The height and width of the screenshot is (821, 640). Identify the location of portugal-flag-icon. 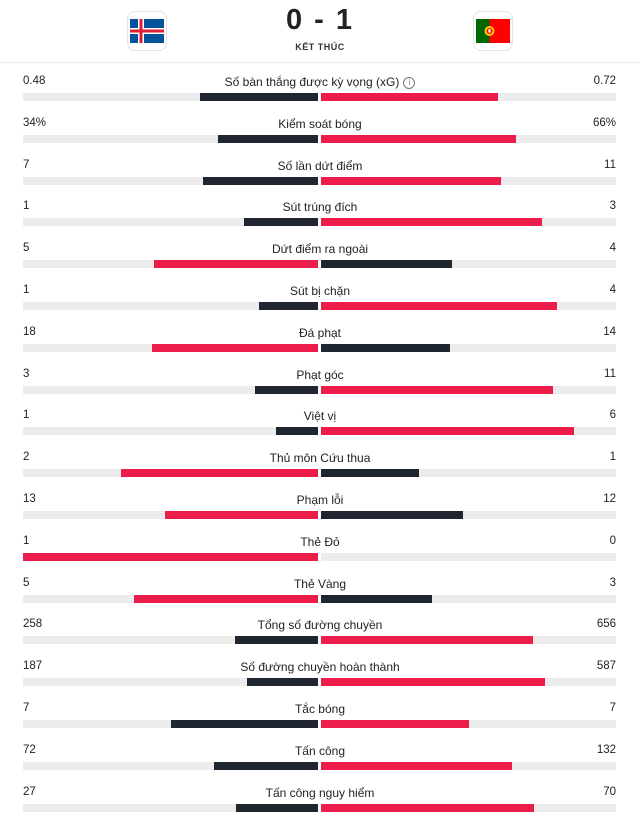
(493, 31).